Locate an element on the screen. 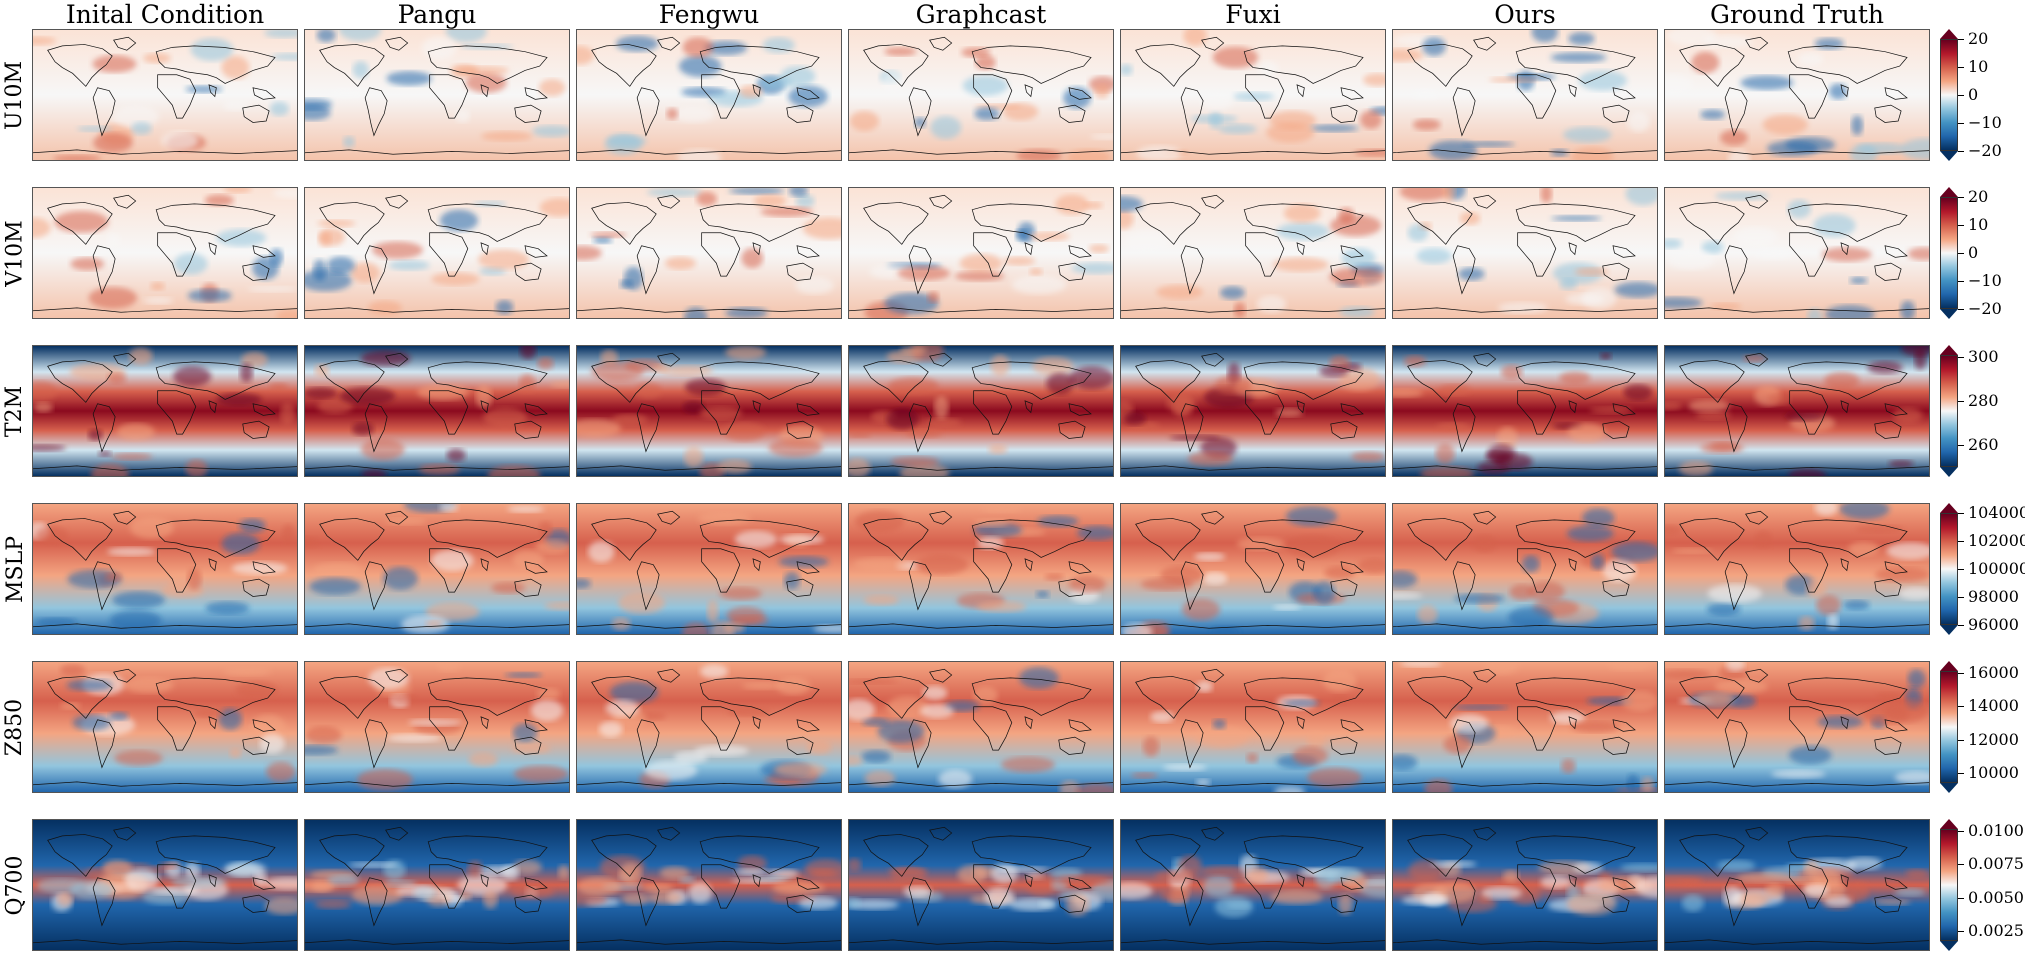 The height and width of the screenshot is (958, 2025). row-label-text: MSLP is located at coordinates (15, 569).